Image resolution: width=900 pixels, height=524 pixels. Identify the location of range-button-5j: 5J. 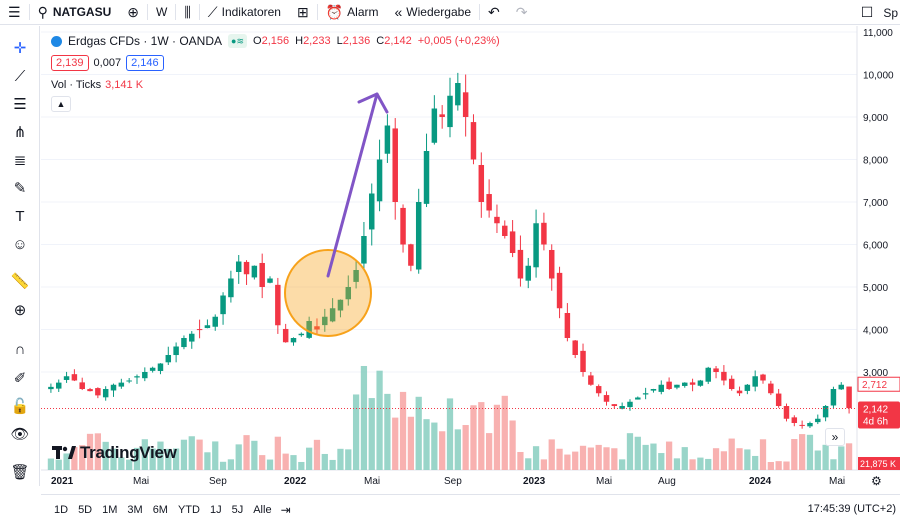
(237, 509).